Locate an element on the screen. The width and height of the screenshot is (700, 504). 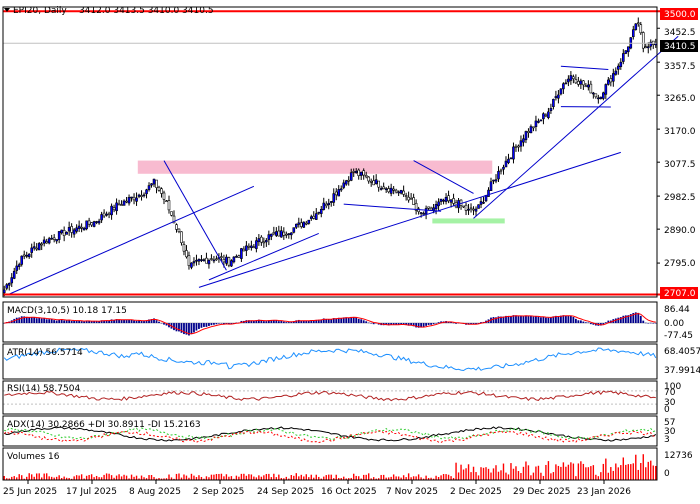
date-tick-label: 24 Sep 2025 is located at coordinates (285, 492).